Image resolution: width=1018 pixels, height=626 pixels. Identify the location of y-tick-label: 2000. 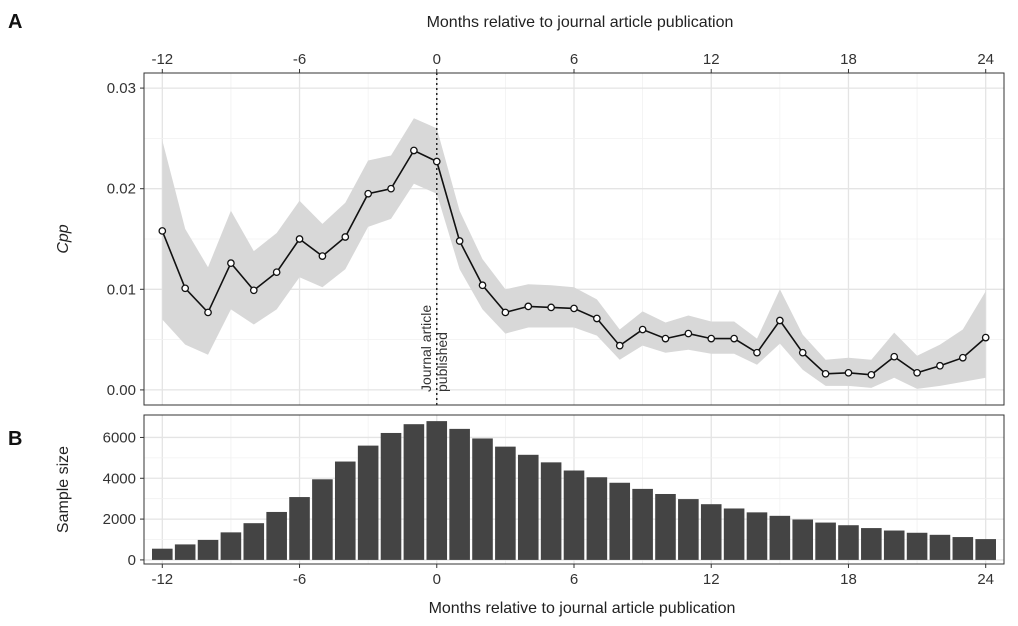
(119, 519).